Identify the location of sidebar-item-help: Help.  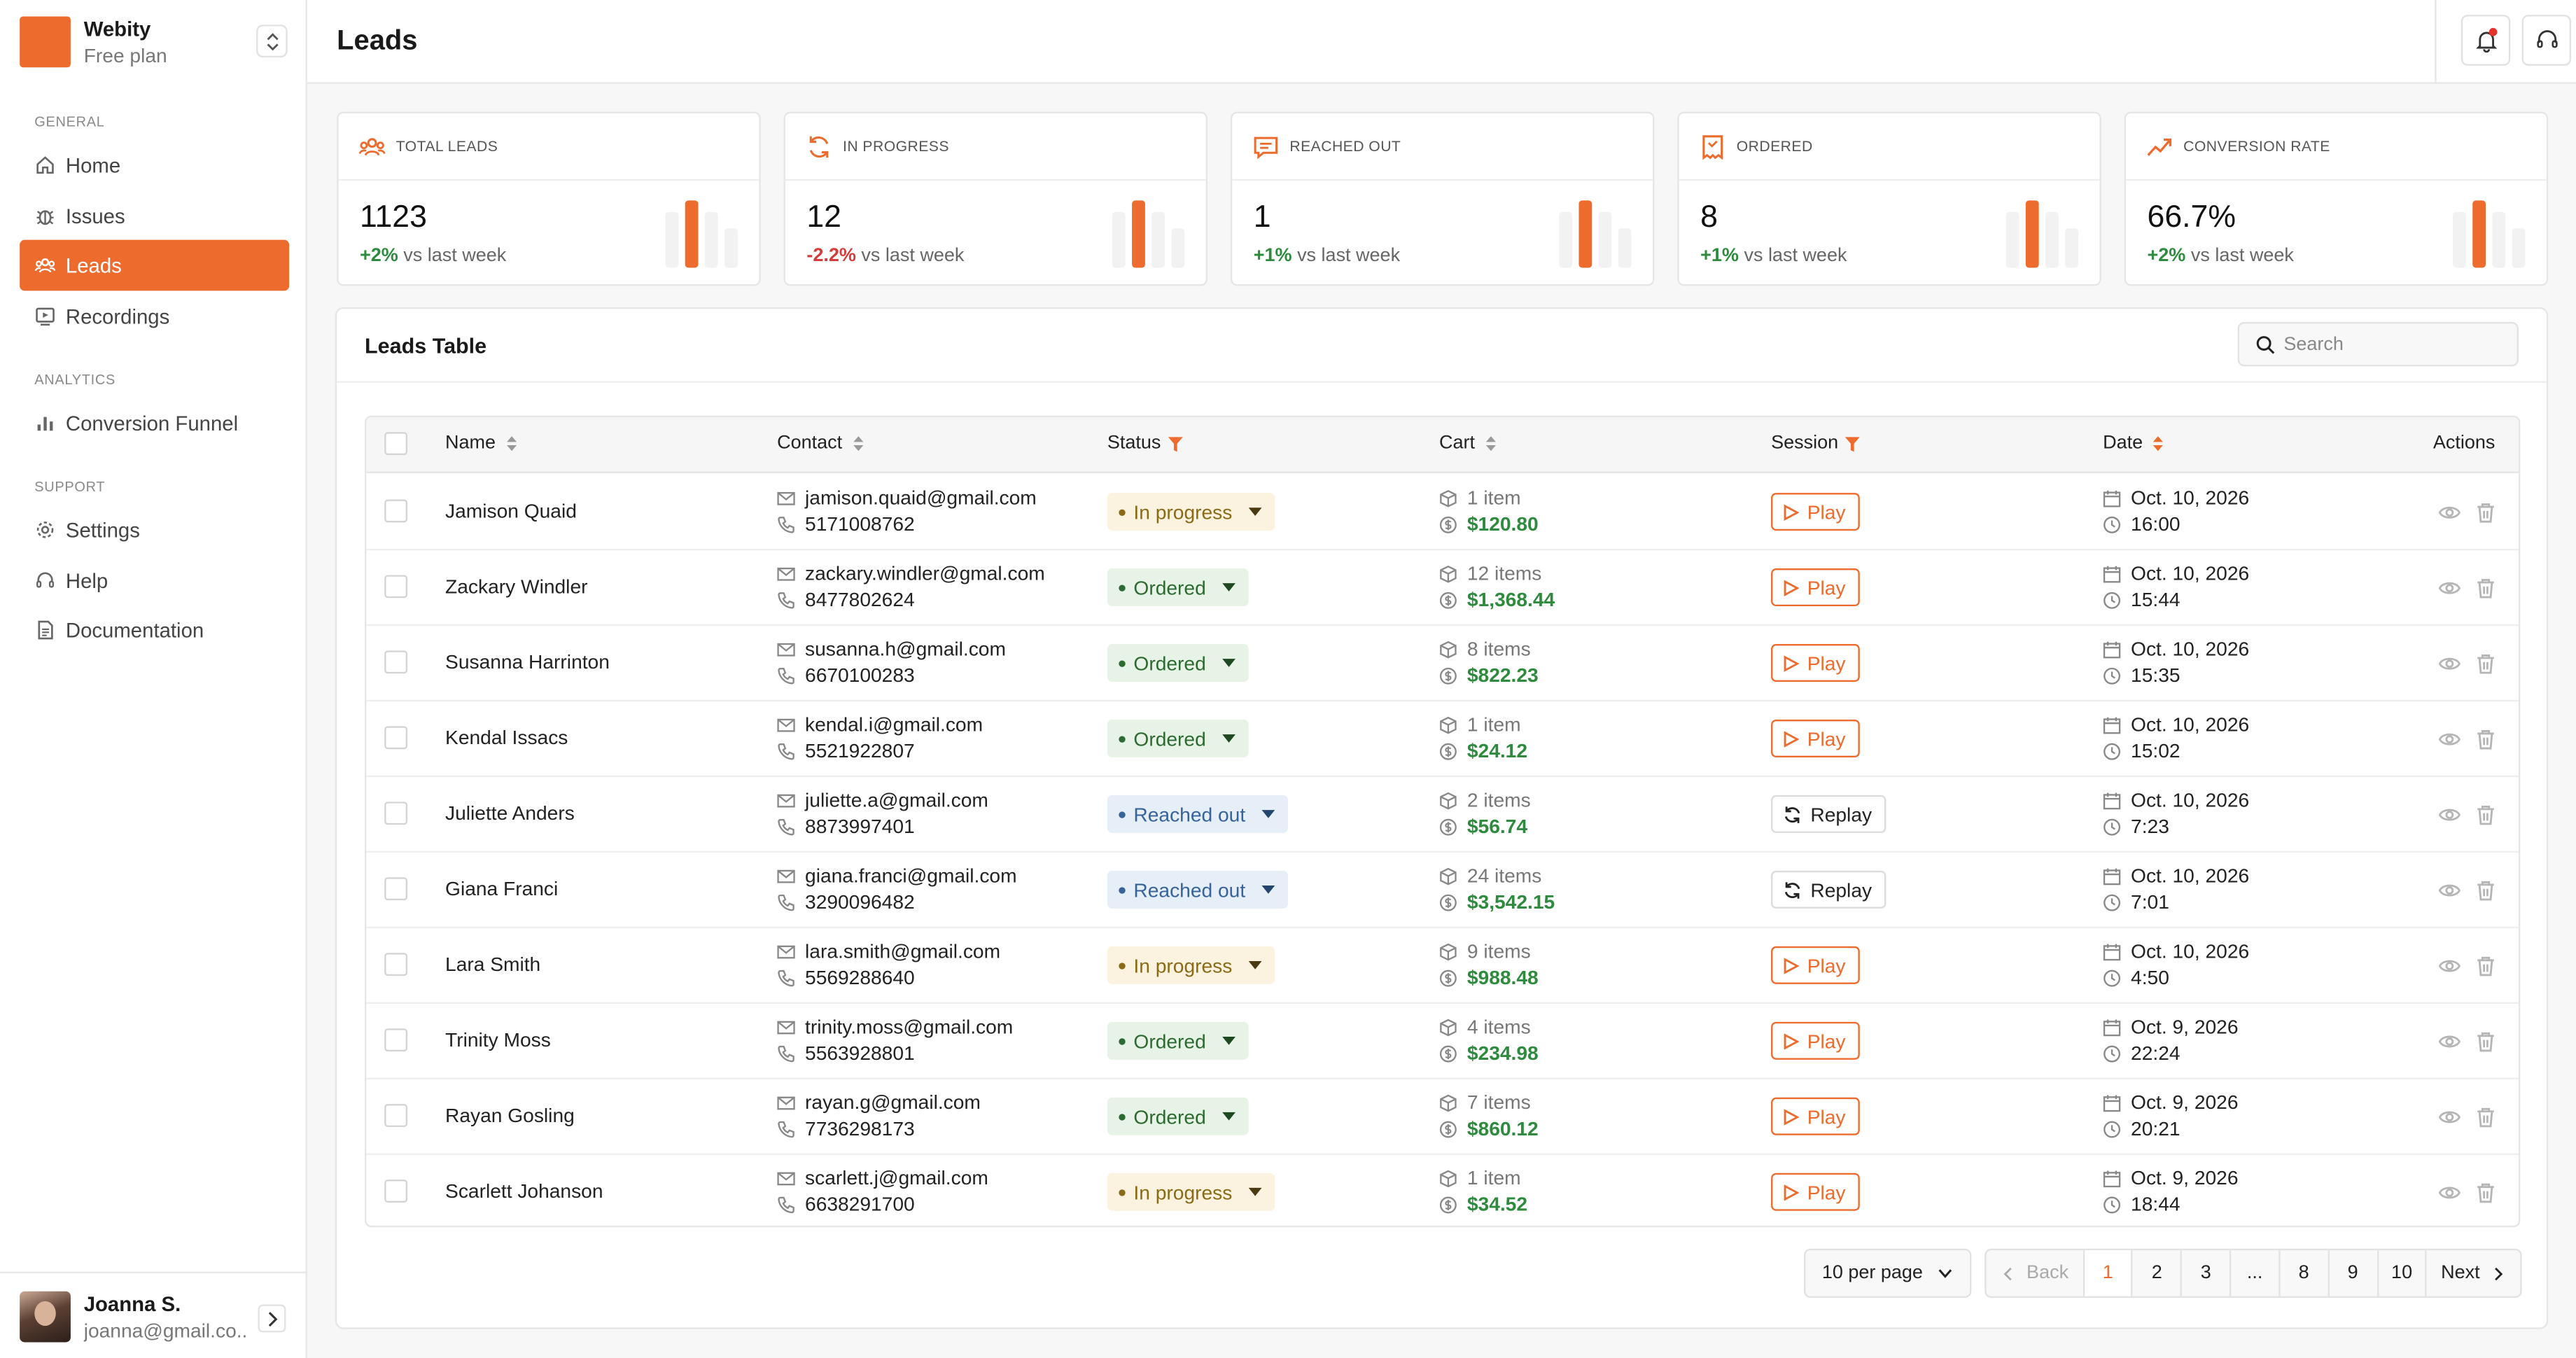
(154, 580).